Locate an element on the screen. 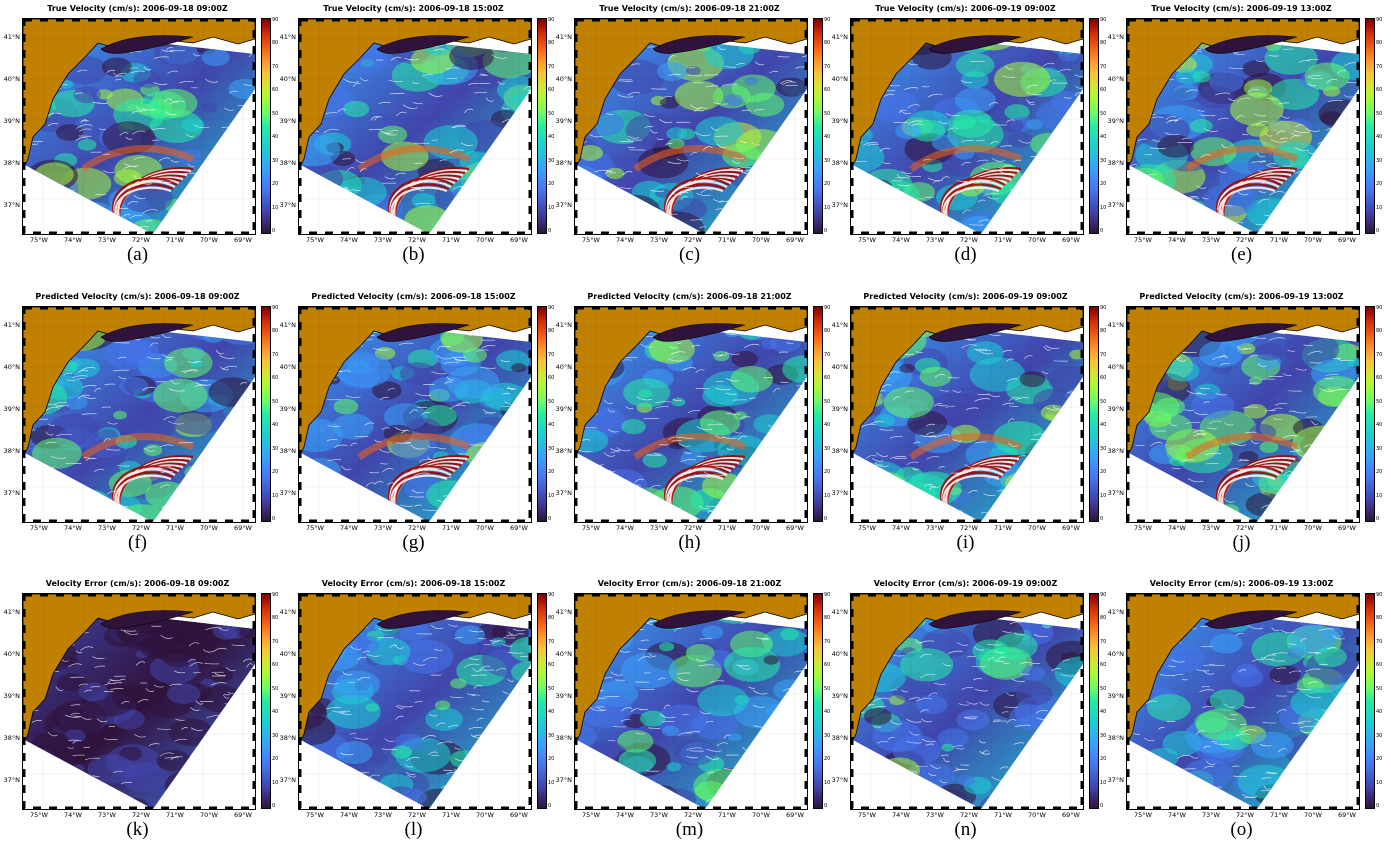 Image resolution: width=1391 pixels, height=858 pixels. lat-tick-label: 38°N is located at coordinates (287, 451).